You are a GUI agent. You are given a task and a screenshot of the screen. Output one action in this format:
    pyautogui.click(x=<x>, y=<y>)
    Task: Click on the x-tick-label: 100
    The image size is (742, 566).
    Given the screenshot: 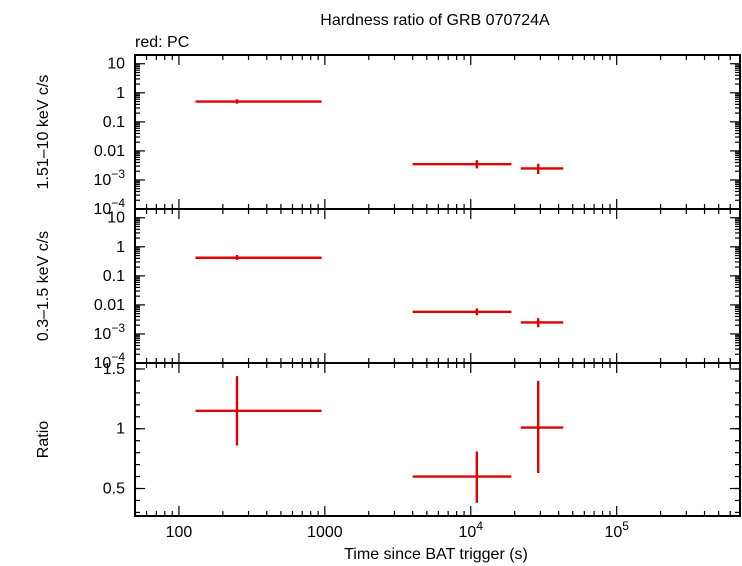 What is the action you would take?
    pyautogui.click(x=179, y=532)
    